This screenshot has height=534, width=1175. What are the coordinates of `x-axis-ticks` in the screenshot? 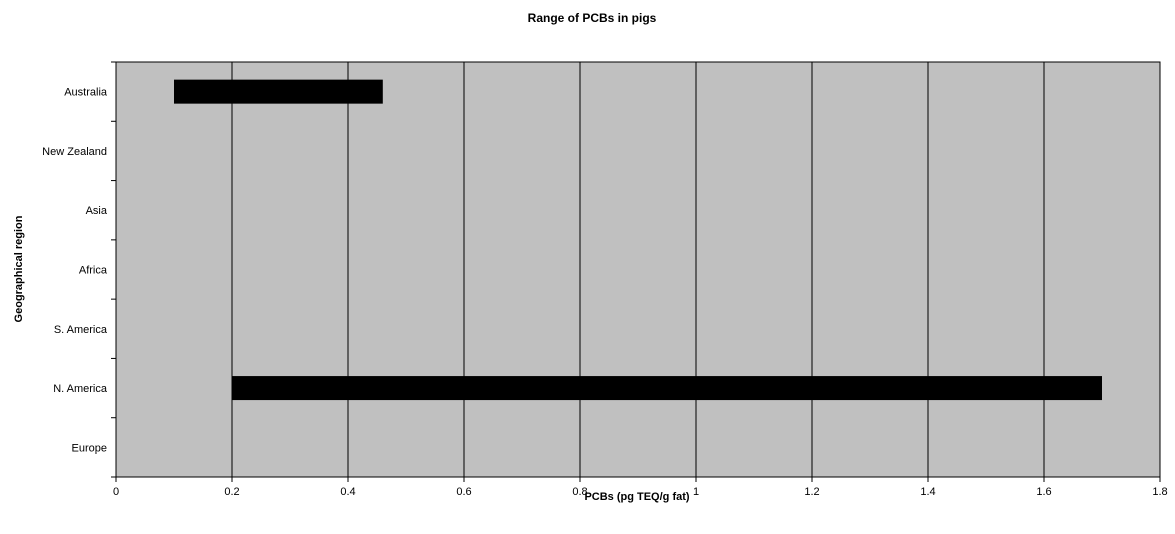 It's located at (638, 479).